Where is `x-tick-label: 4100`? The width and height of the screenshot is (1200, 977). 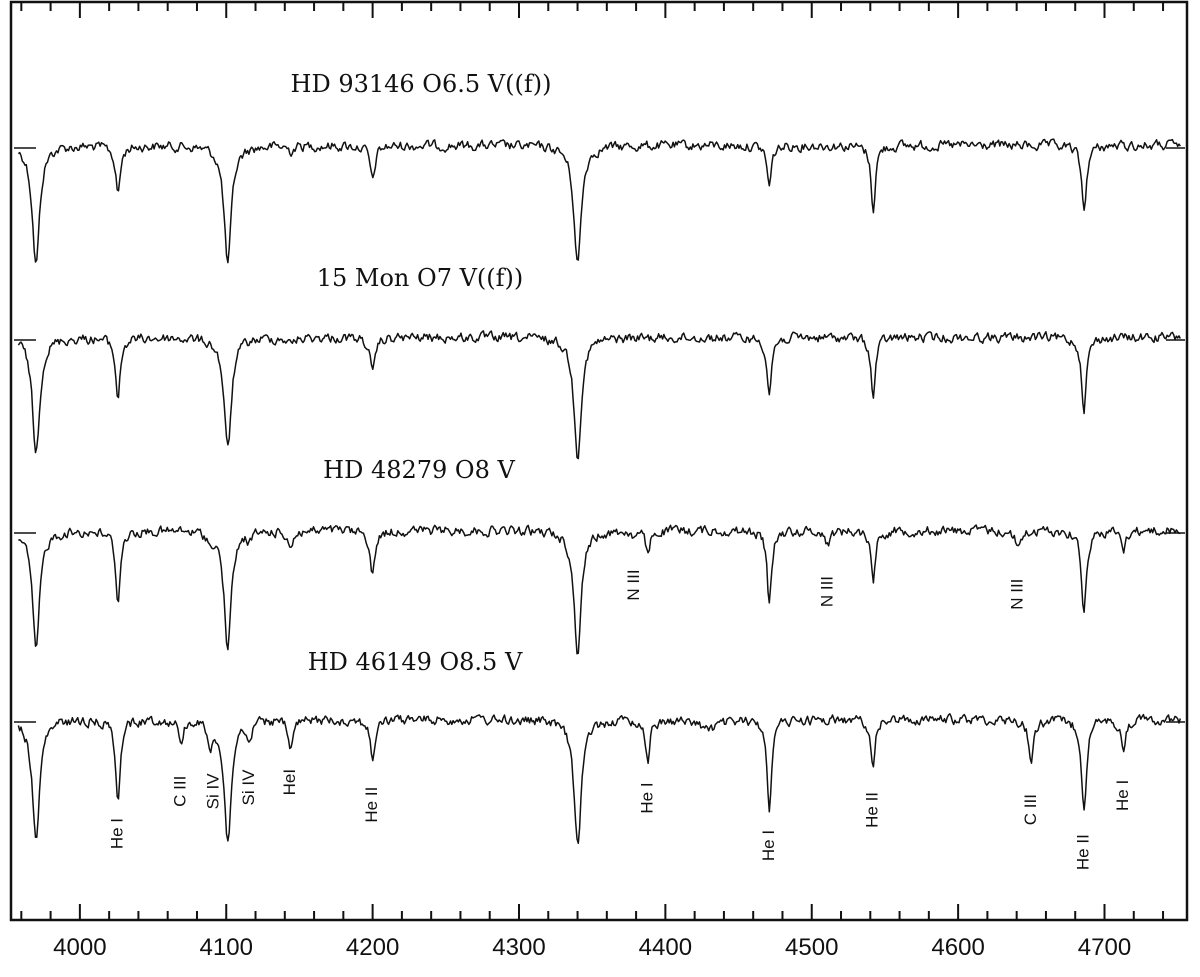
x-tick-label: 4100 is located at coordinates (226, 947).